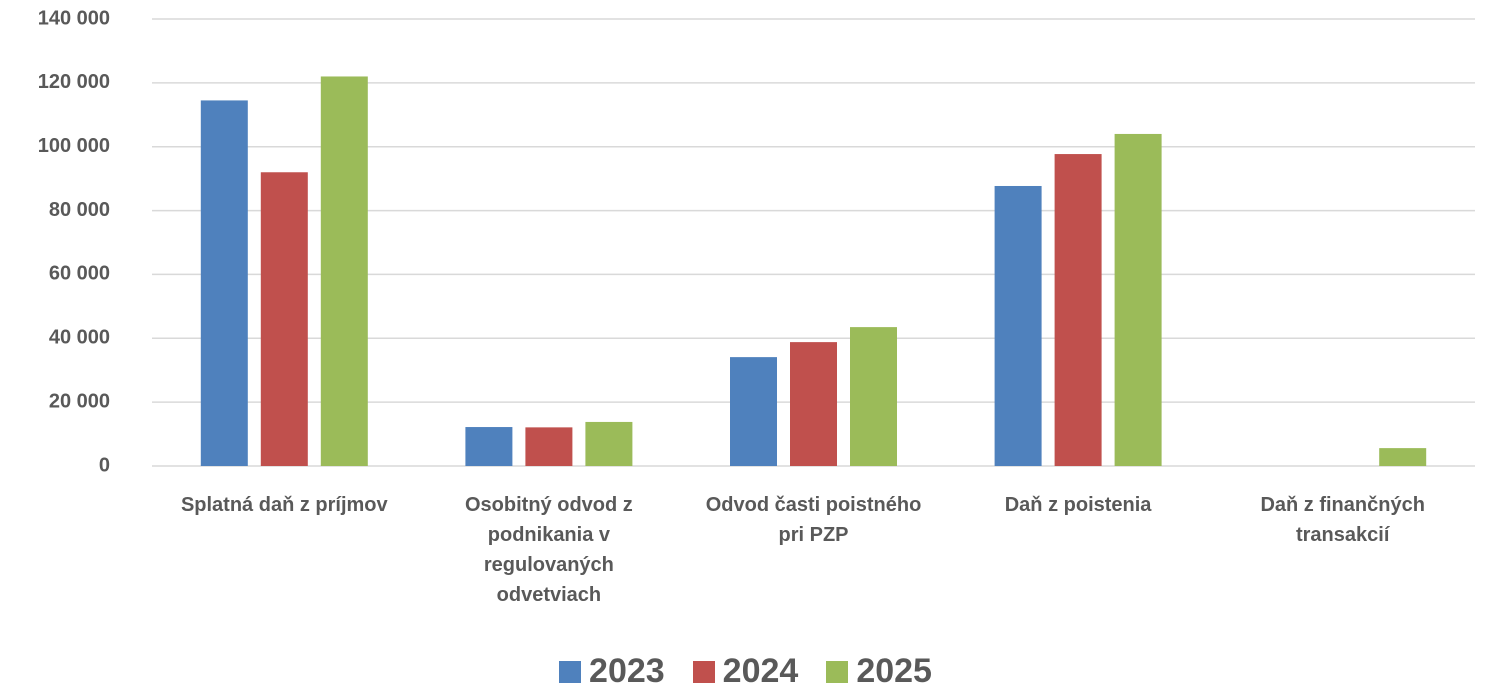 The image size is (1491, 695). What do you see at coordinates (627, 671) in the screenshot?
I see `legend-label: 2023` at bounding box center [627, 671].